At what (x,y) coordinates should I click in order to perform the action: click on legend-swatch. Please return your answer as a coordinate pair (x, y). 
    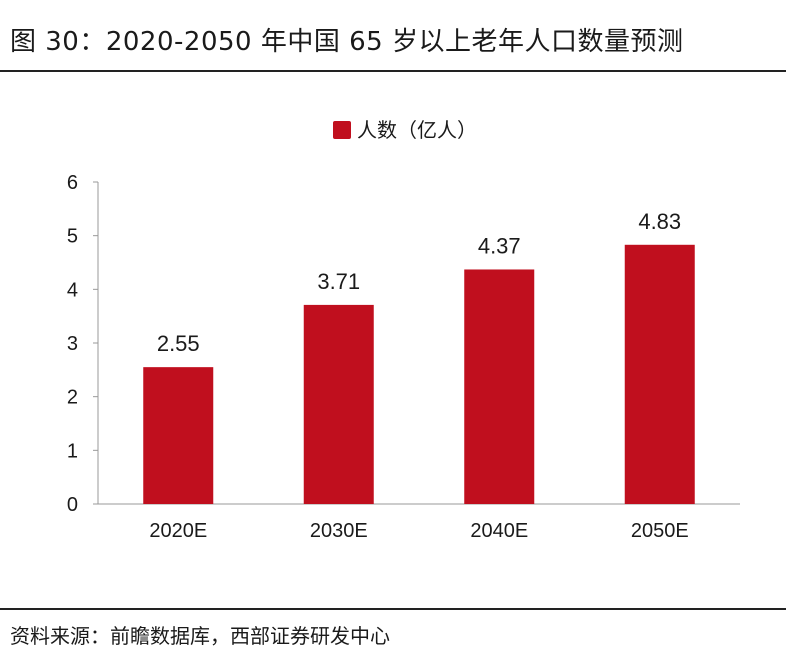
    Looking at the image, I should click on (342, 130).